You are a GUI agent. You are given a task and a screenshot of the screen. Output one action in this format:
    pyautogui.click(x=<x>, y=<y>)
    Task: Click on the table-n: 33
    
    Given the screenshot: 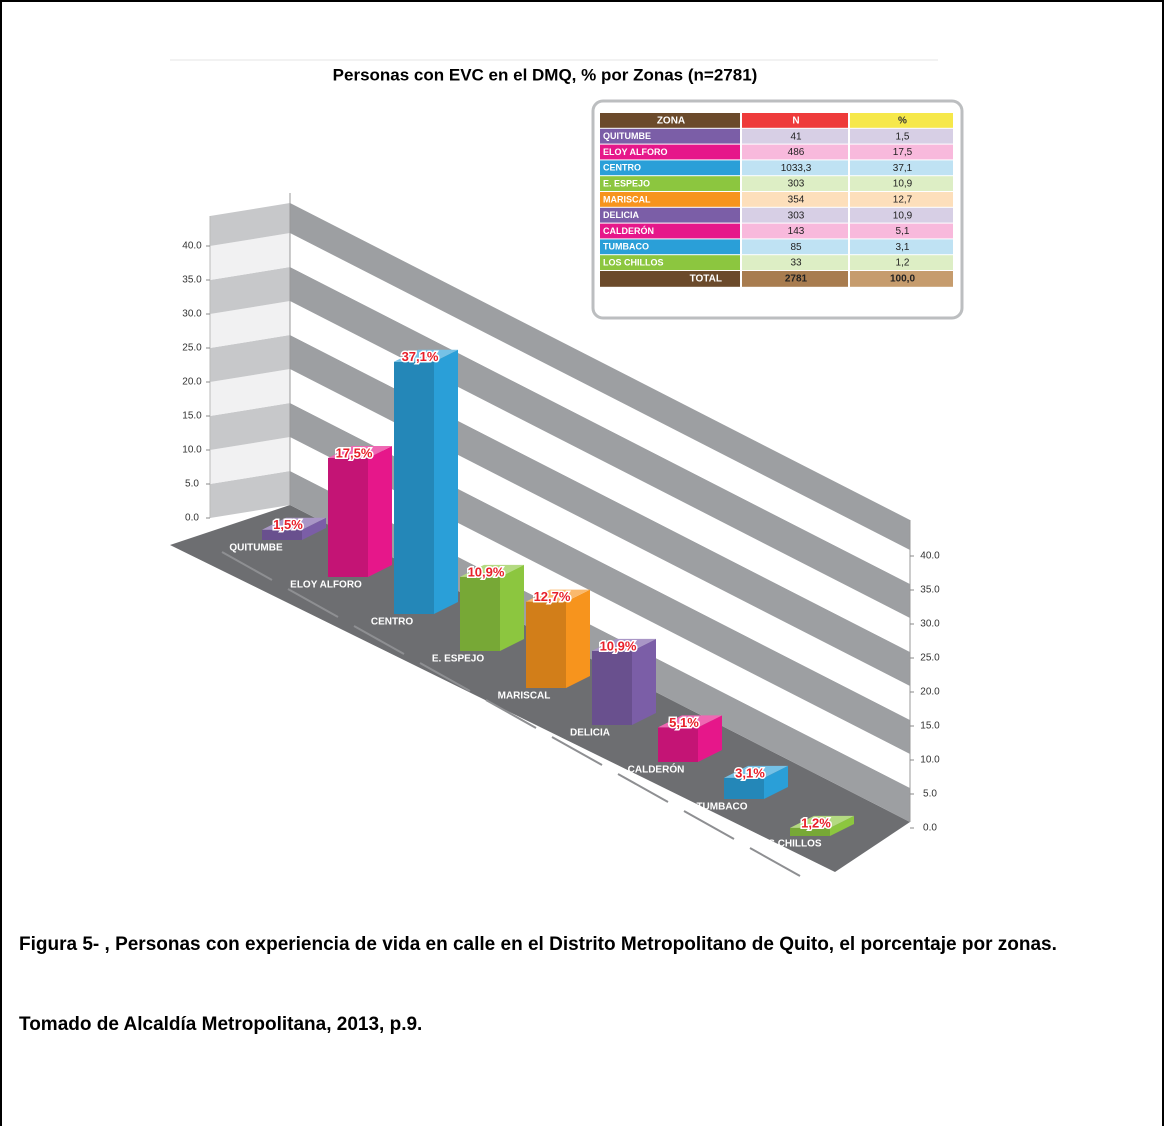 What is the action you would take?
    pyautogui.click(x=796, y=263)
    